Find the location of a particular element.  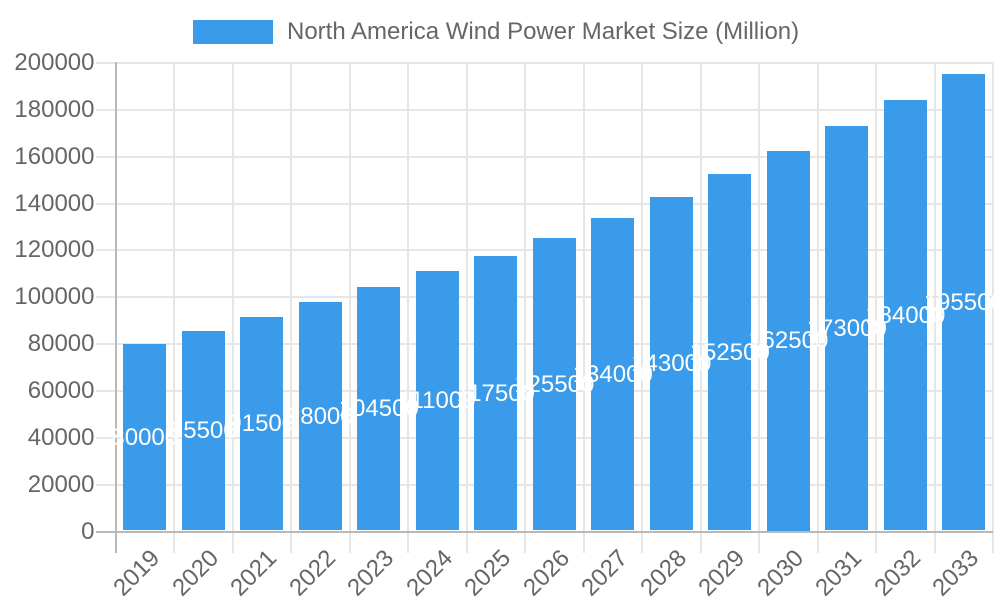

x-axis-label: 2021 is located at coordinates (254, 572).